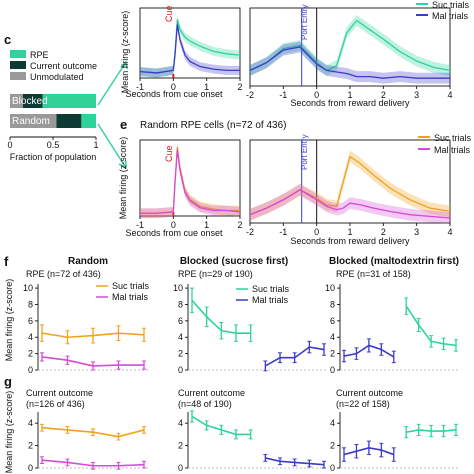 The width and height of the screenshot is (474, 474). I want to click on top-cue-label: Cue, so click(169, 13).